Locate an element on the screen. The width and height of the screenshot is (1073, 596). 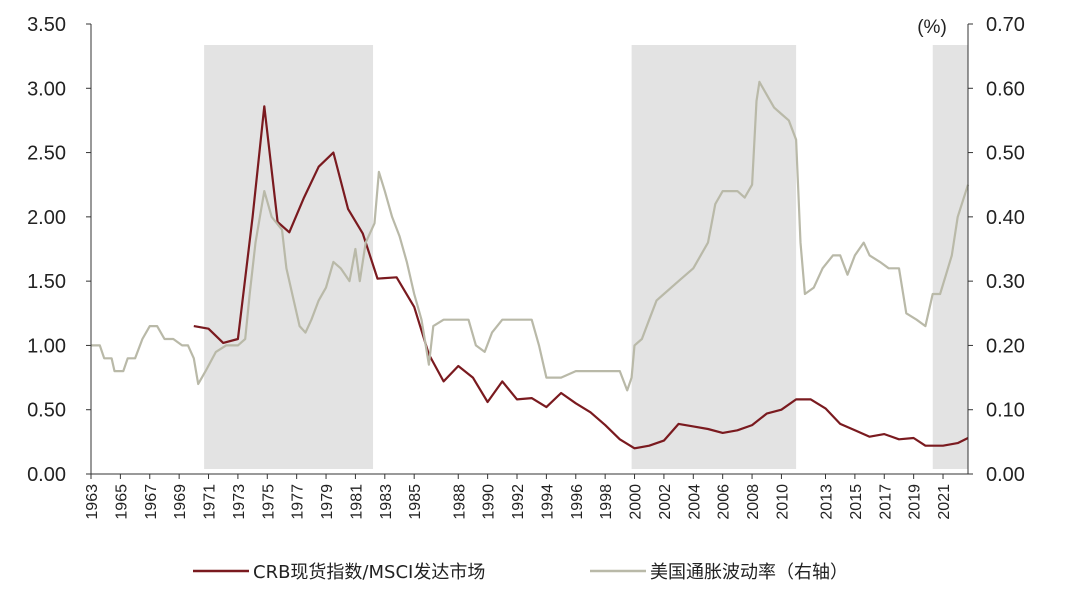
x-tick-label: 1967 is located at coordinates (151, 502).